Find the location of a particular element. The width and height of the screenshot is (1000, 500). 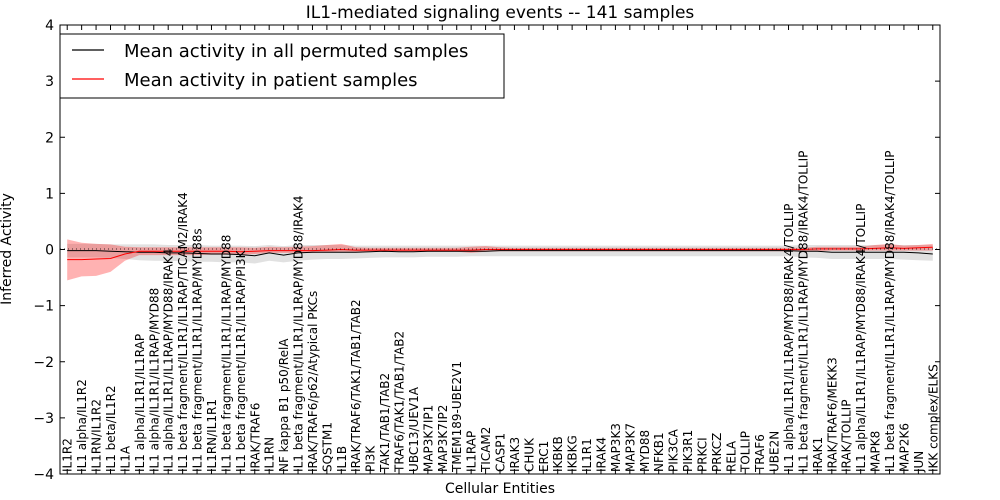

x-tick-label: PIK3R1 is located at coordinates (688, 451).